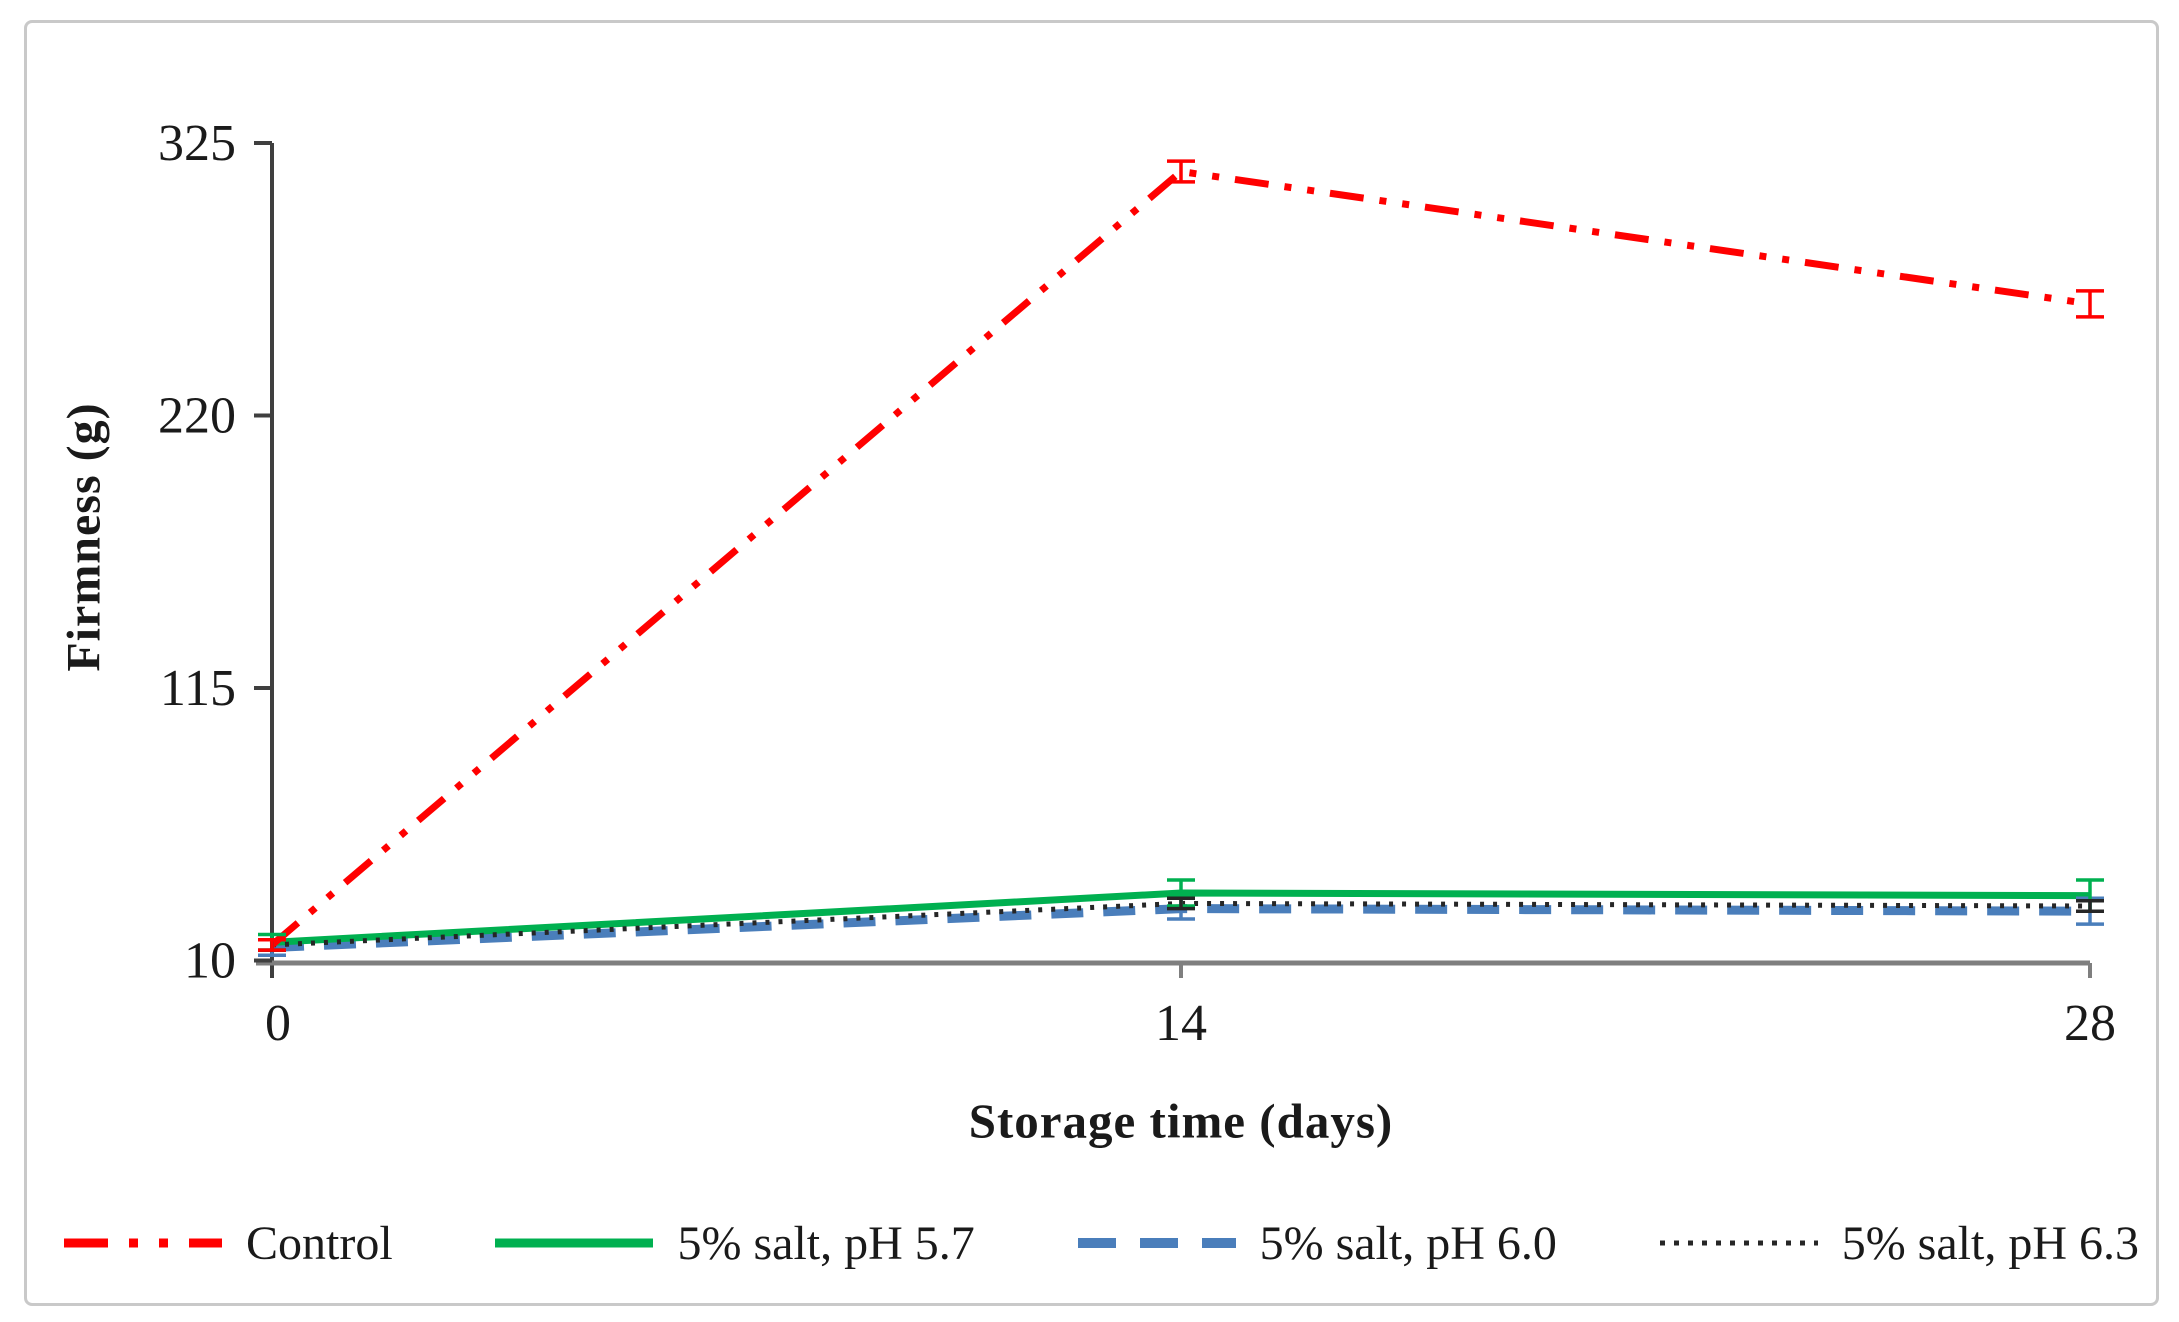 The height and width of the screenshot is (1322, 2179). Describe the element at coordinates (210, 961) in the screenshot. I see `y-axis-tick-label: 10` at that location.